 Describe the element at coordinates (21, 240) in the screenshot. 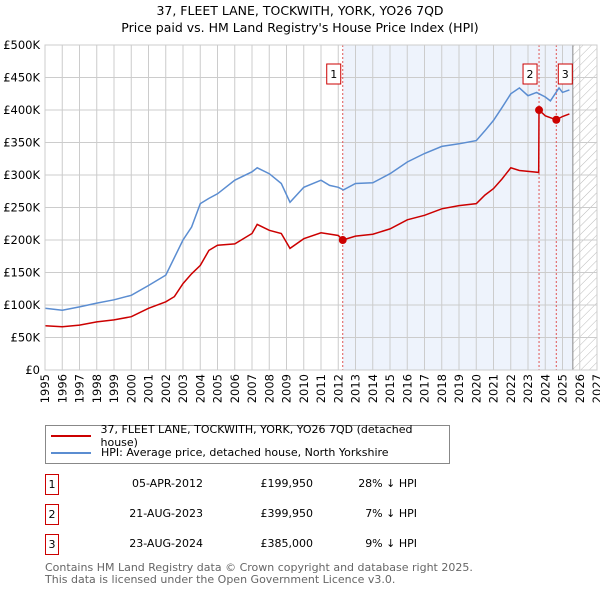

I see `y-tick-label: £200K` at that location.